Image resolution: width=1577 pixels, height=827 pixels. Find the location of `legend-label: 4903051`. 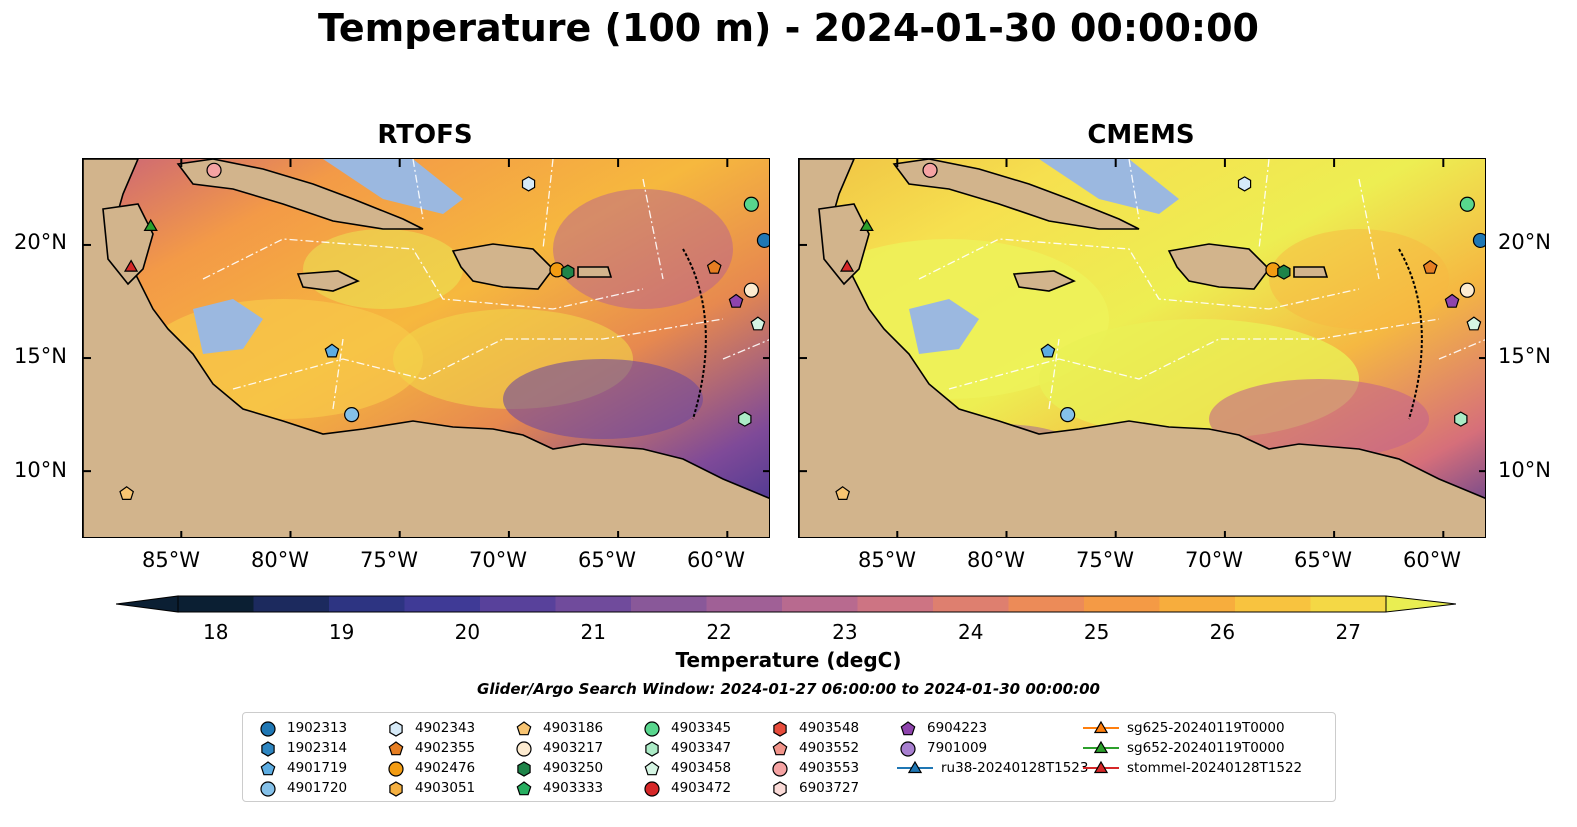

legend-label: 4903051 is located at coordinates (445, 788).